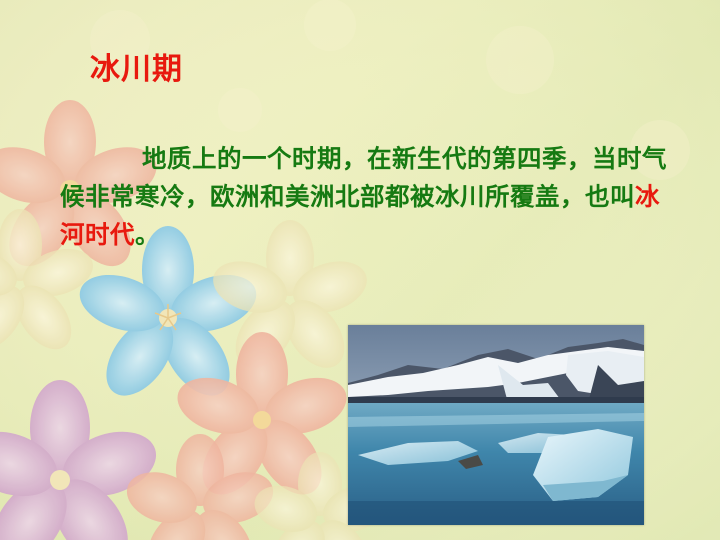 The width and height of the screenshot is (720, 540). Describe the element at coordinates (147, 234) in the screenshot. I see `paragraph-end: 。` at that location.